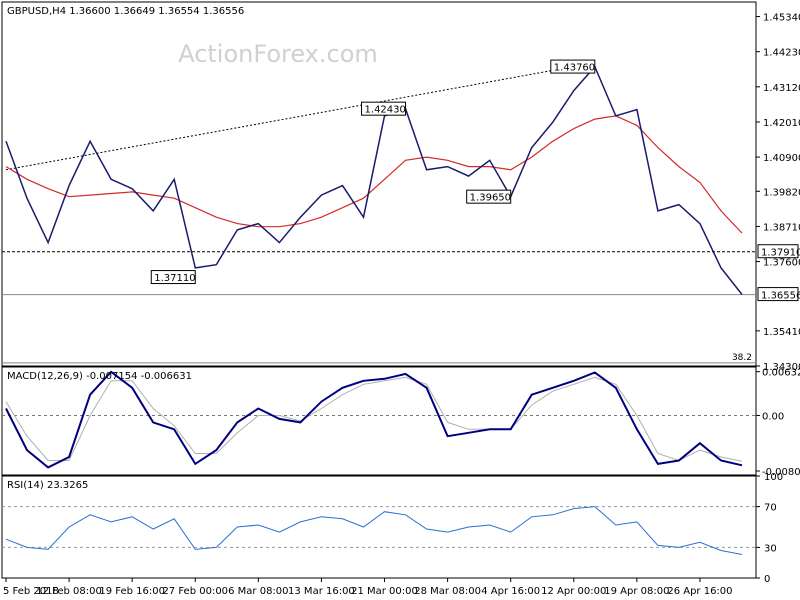  I want to click on level-price-label: 1.36556, so click(780, 296).